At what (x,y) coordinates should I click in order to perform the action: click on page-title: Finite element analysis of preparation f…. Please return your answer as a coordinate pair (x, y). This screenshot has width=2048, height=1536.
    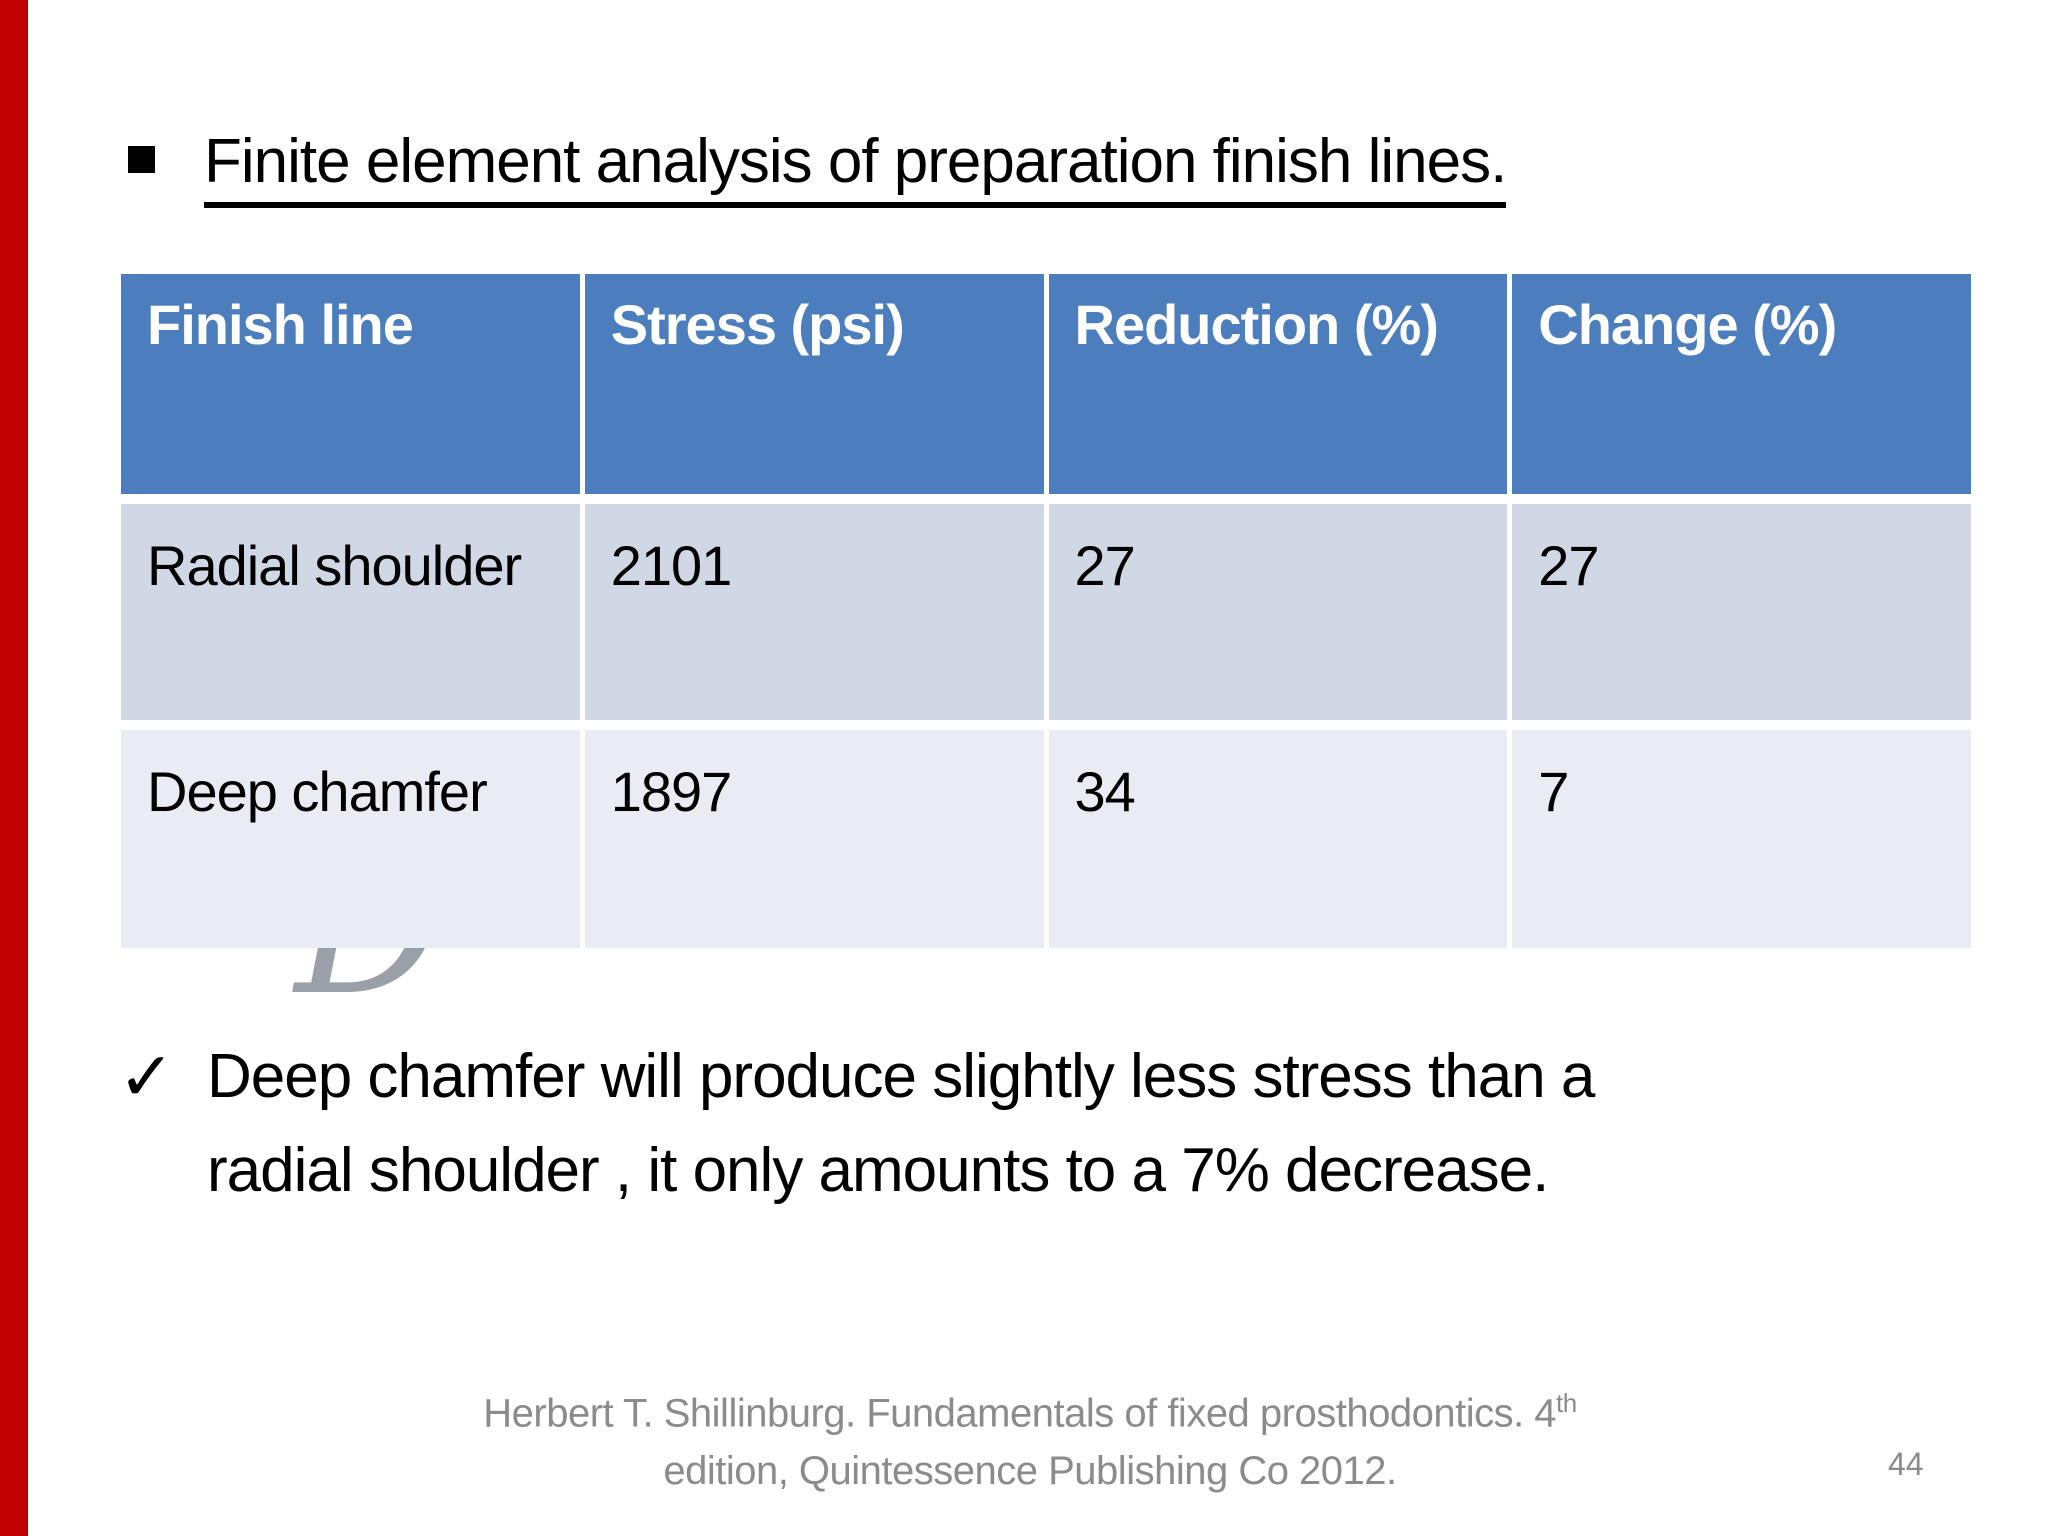
    Looking at the image, I should click on (855, 167).